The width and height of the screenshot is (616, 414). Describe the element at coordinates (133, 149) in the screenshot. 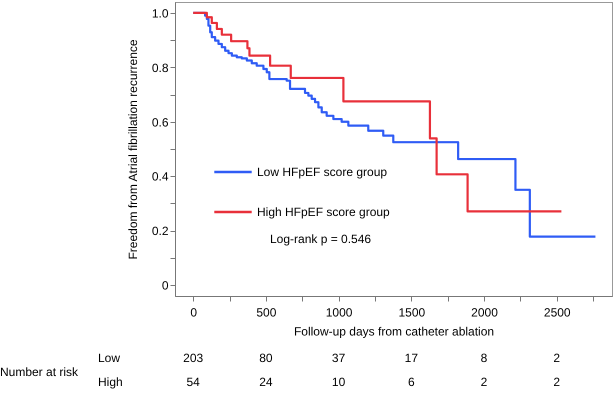

I see `y-axis-title: Freedom from Atrial fibrillation recurrence` at that location.